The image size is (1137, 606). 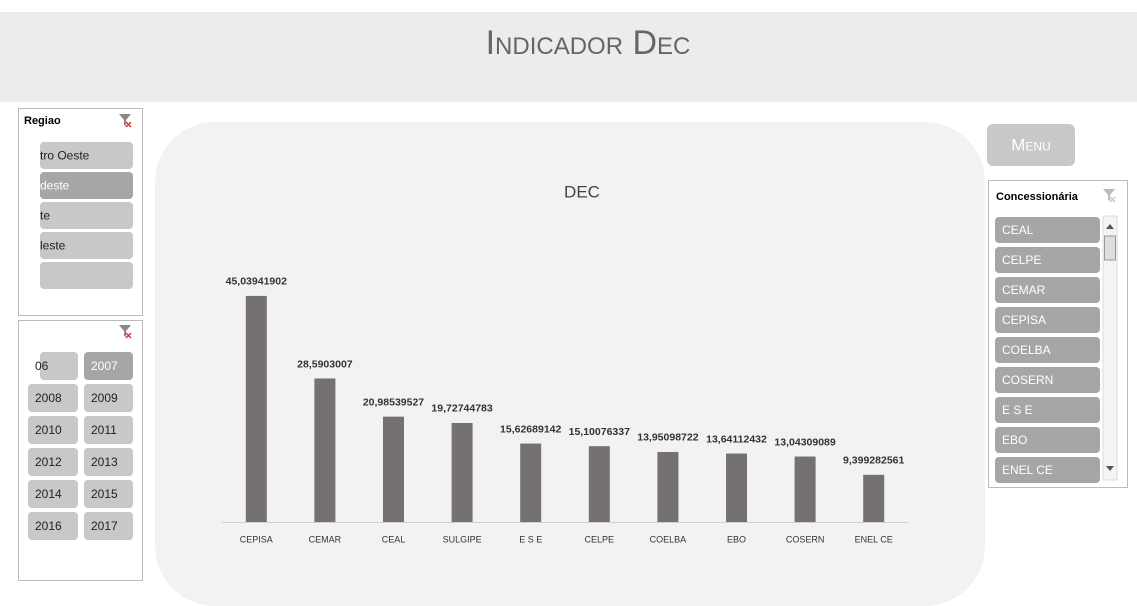 What do you see at coordinates (1027, 380) in the screenshot?
I see `slicer-button-label: COSERN` at bounding box center [1027, 380].